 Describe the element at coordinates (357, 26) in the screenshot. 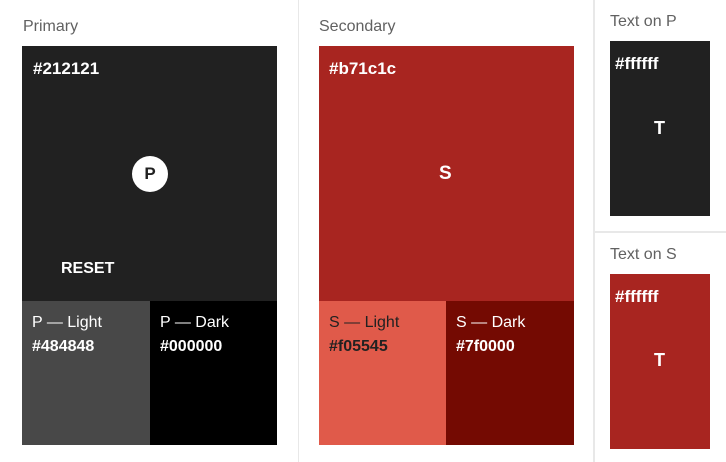

I see `secondary-title: Secondary` at that location.